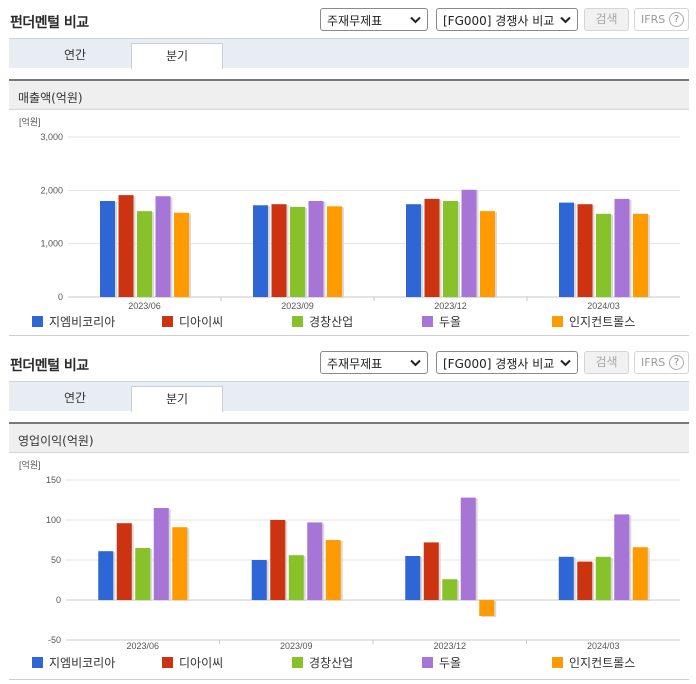  Describe the element at coordinates (54, 640) in the screenshot. I see `y-tick-label: -50` at that location.